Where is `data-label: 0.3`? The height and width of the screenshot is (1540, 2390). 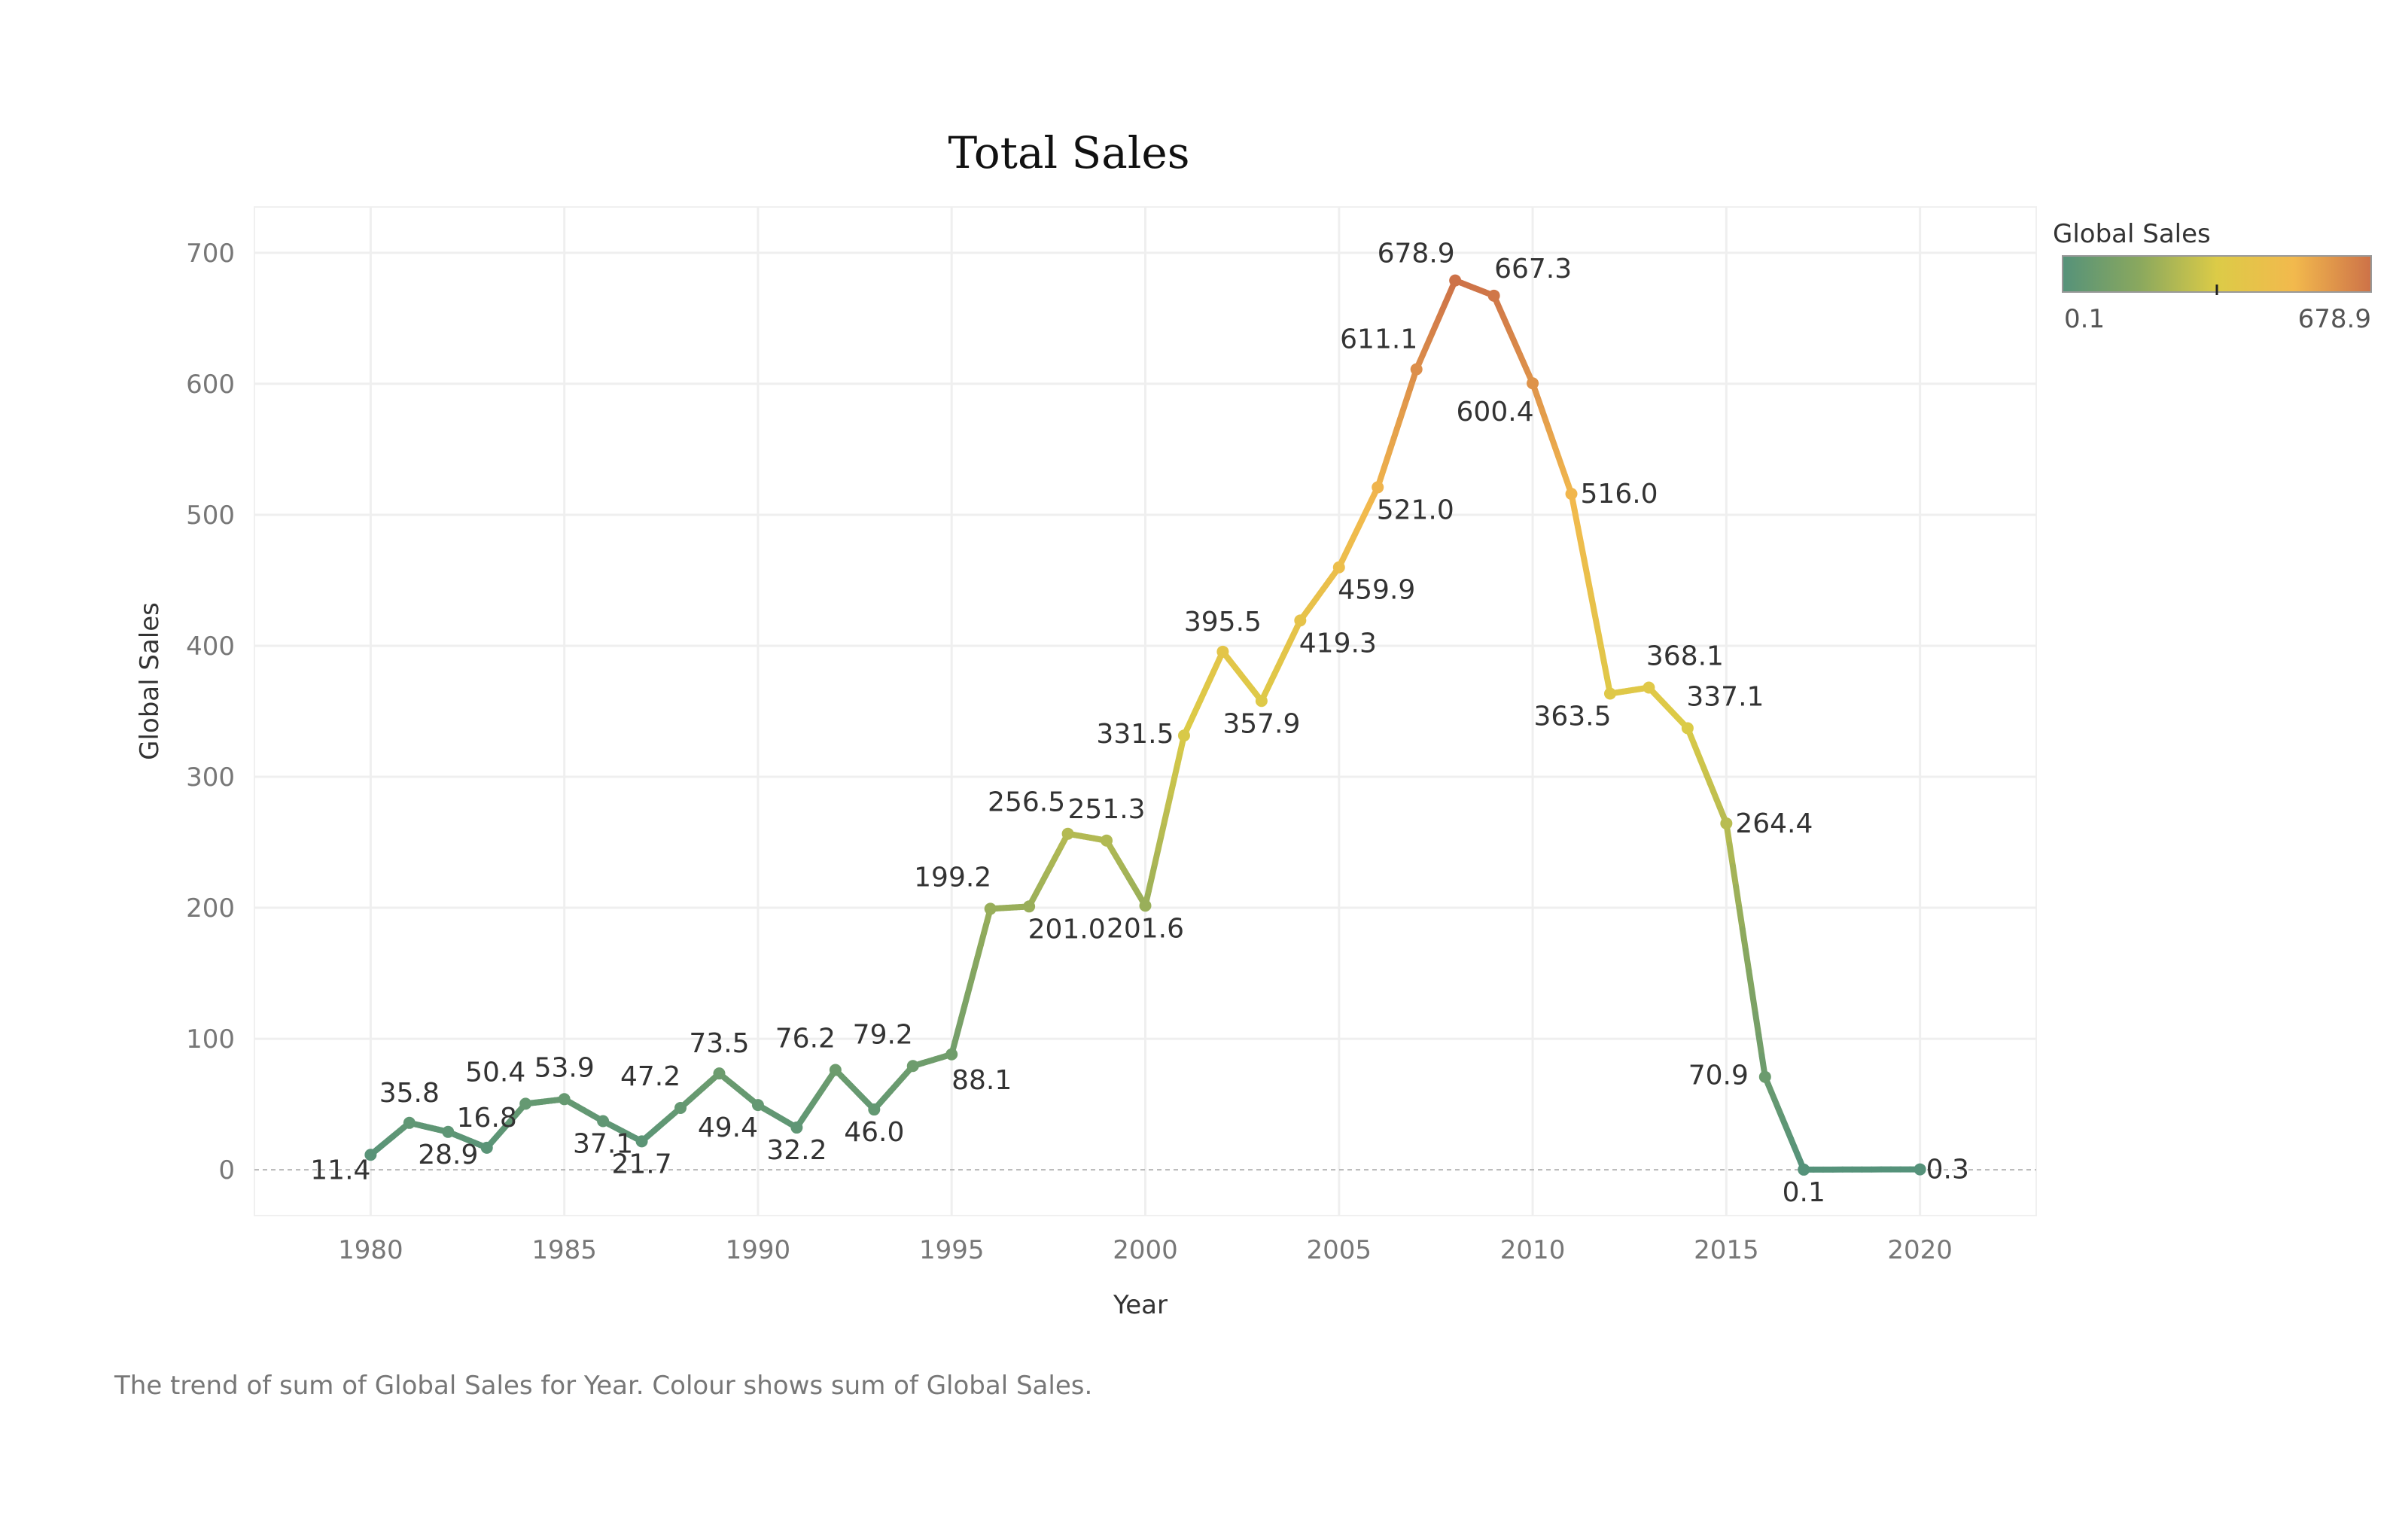
data-label: 0.3 is located at coordinates (1948, 1170).